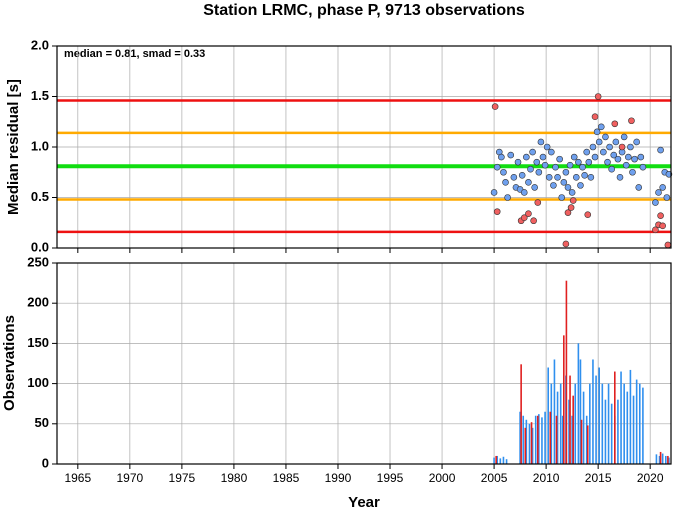 Image resolution: width=677 pixels, height=511 pixels. Describe the element at coordinates (364, 10) in the screenshot. I see `chart-title: Station LRMC, phase P, 9713 observations` at that location.